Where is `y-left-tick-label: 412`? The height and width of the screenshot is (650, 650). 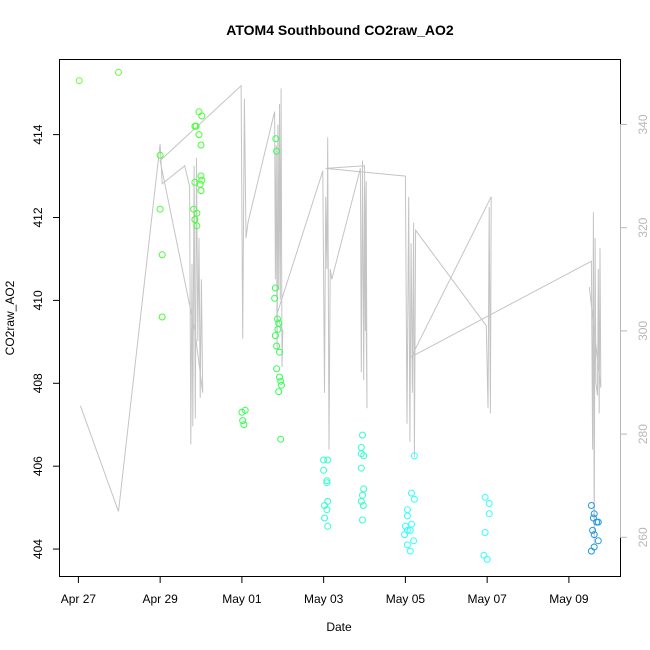 y-left-tick-label: 412 is located at coordinates (38, 217).